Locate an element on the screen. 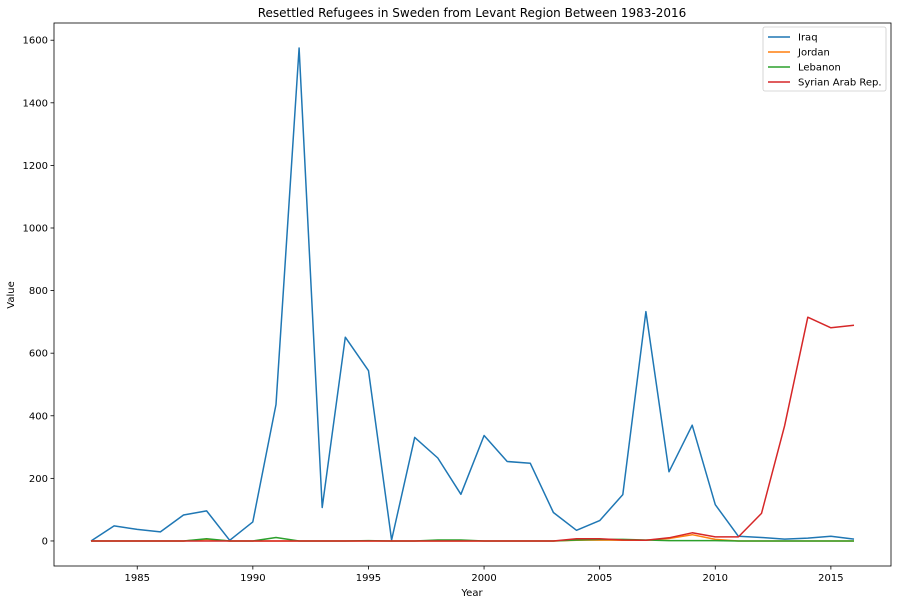 Image resolution: width=901 pixels, height=604 pixels. y-axis-label: Value is located at coordinates (11, 294).